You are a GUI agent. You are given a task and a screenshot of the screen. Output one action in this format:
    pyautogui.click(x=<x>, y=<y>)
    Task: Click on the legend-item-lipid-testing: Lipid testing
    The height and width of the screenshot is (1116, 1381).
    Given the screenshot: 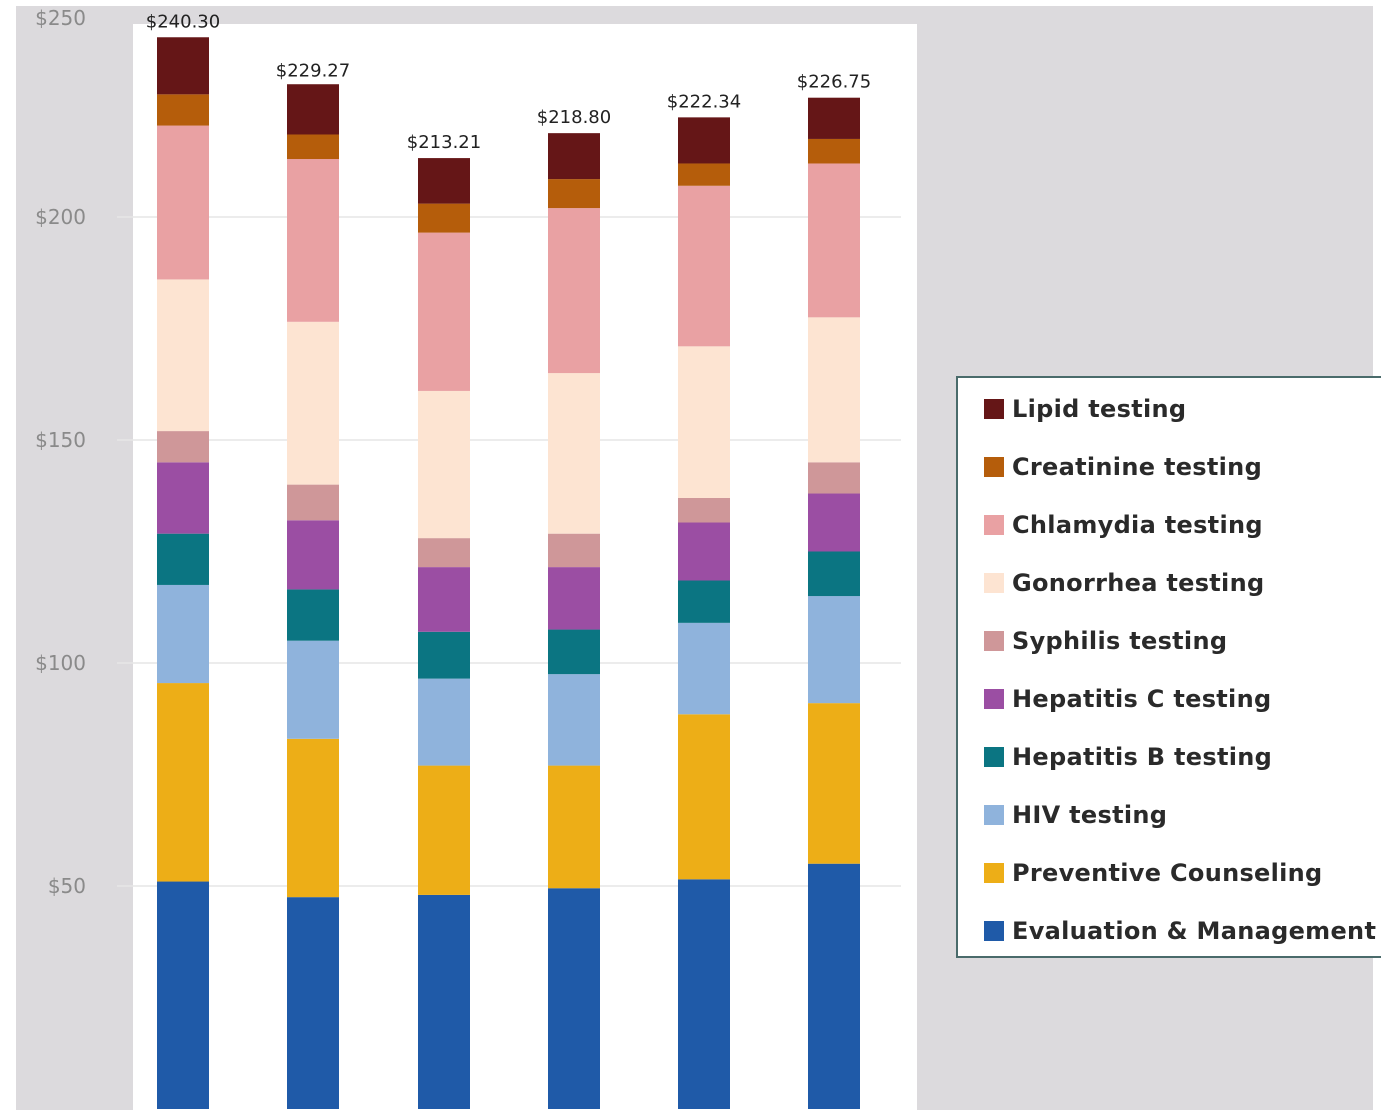 What is the action you would take?
    pyautogui.click(x=1085, y=409)
    